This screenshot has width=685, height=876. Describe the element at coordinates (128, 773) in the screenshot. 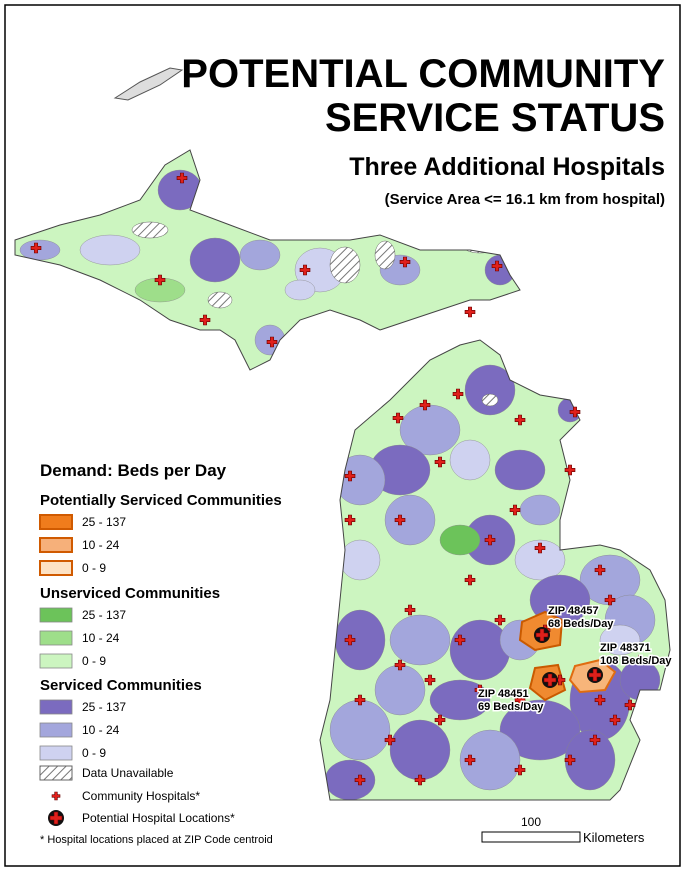

I see `legend-label: Data Unavailable` at that location.